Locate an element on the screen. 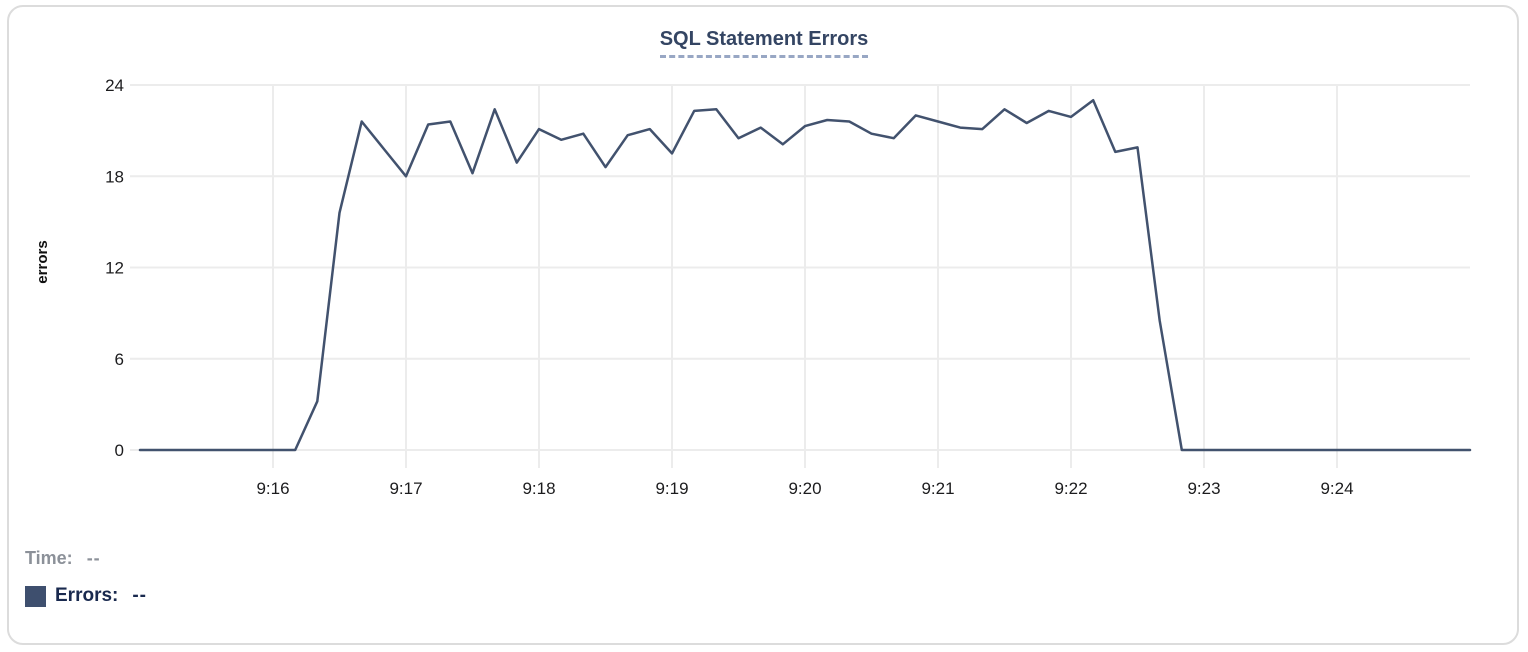 This screenshot has width=1528, height=652. chart-legend: Time: -- Errors: -- is located at coordinates (86, 577).